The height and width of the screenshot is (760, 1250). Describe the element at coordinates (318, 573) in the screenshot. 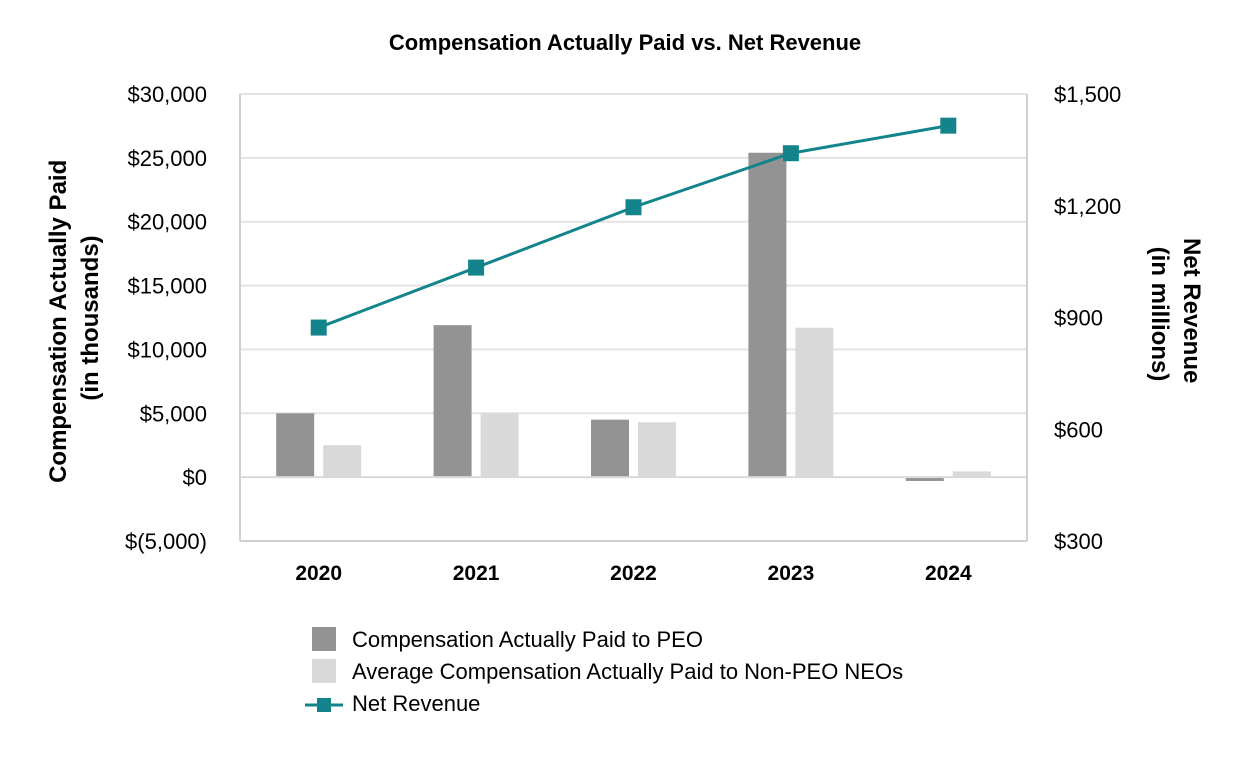

I see `x-tick-label-2020: 2020` at that location.